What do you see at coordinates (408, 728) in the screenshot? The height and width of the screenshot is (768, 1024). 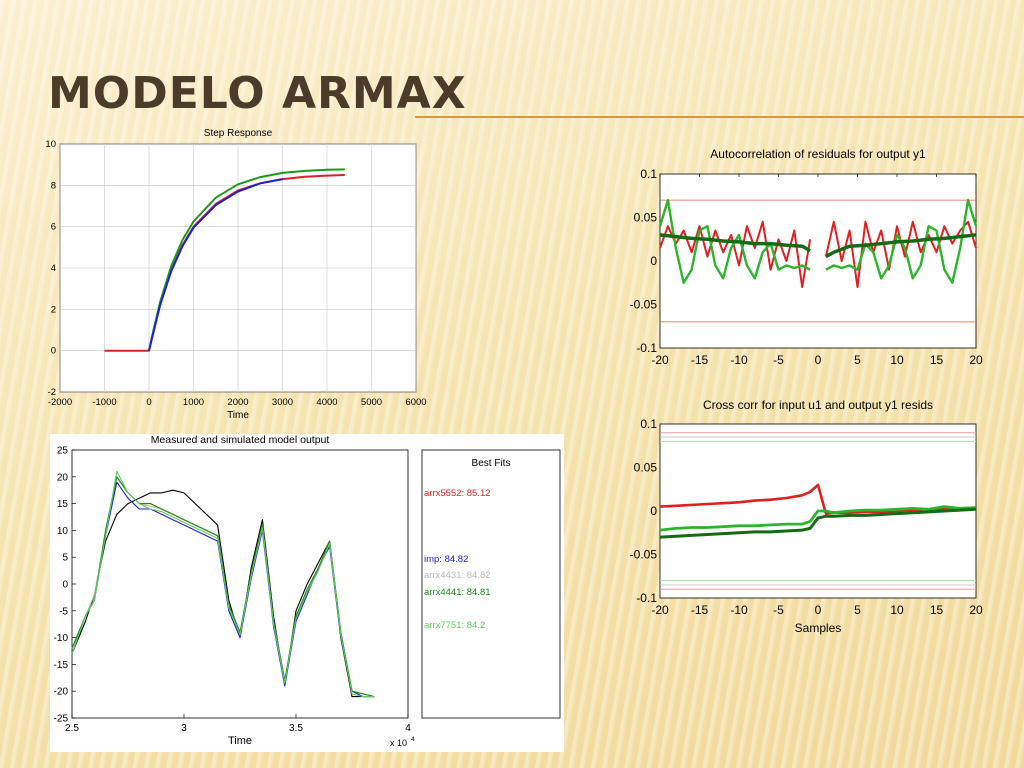 I see `x-tick-label: 4` at bounding box center [408, 728].